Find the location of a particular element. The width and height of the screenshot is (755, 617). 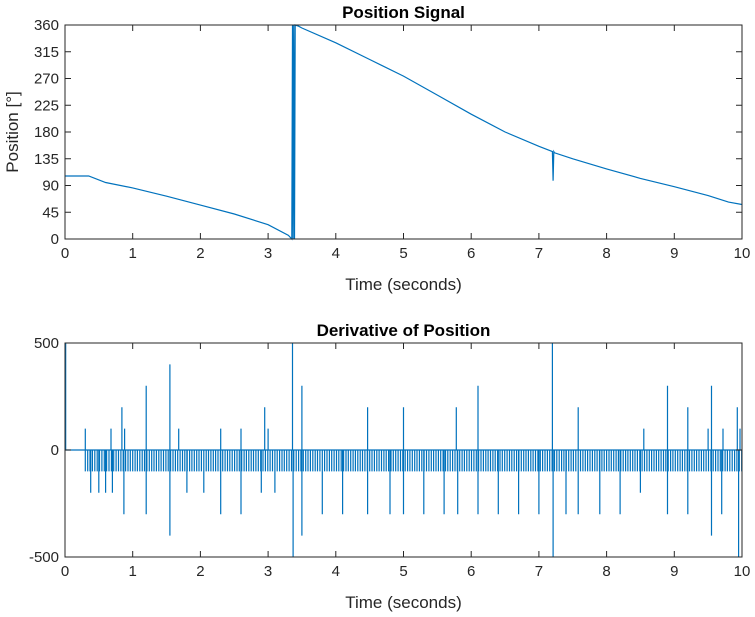

chart-title: Position Signal is located at coordinates (403, 12).